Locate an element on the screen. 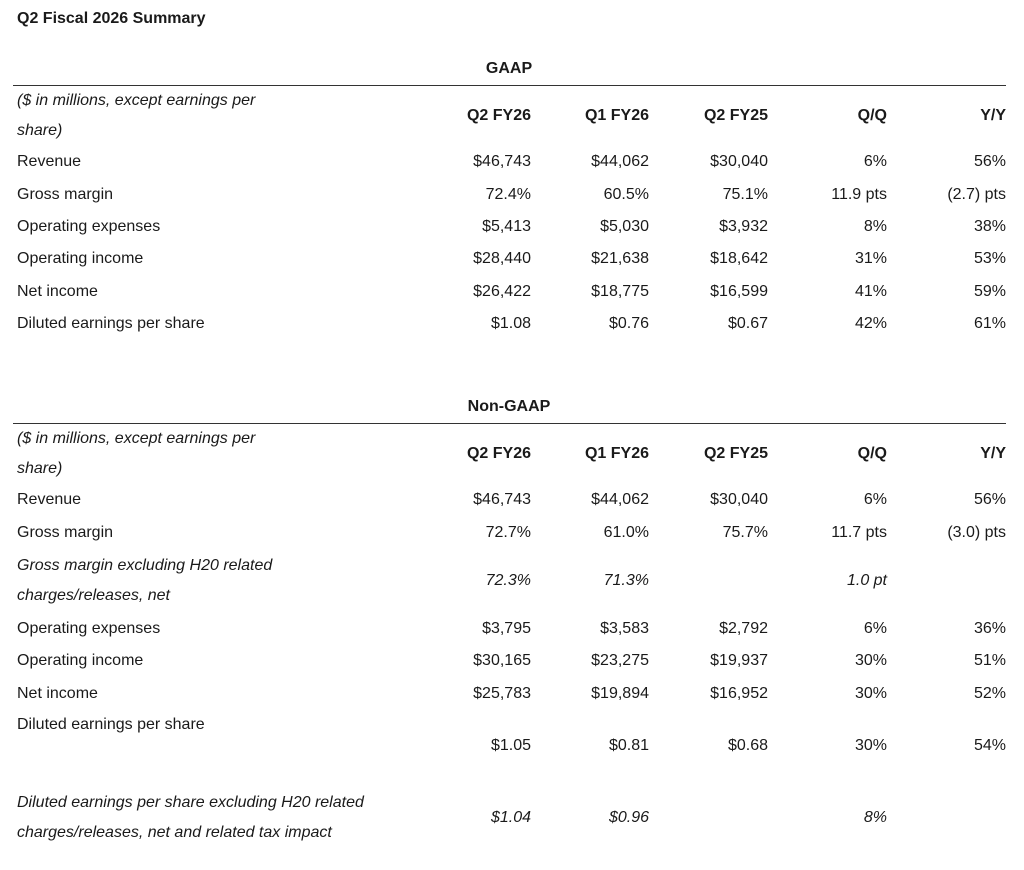 Image resolution: width=1024 pixels, height=870 pixels. cell-value: $0.68 is located at coordinates (747, 745).